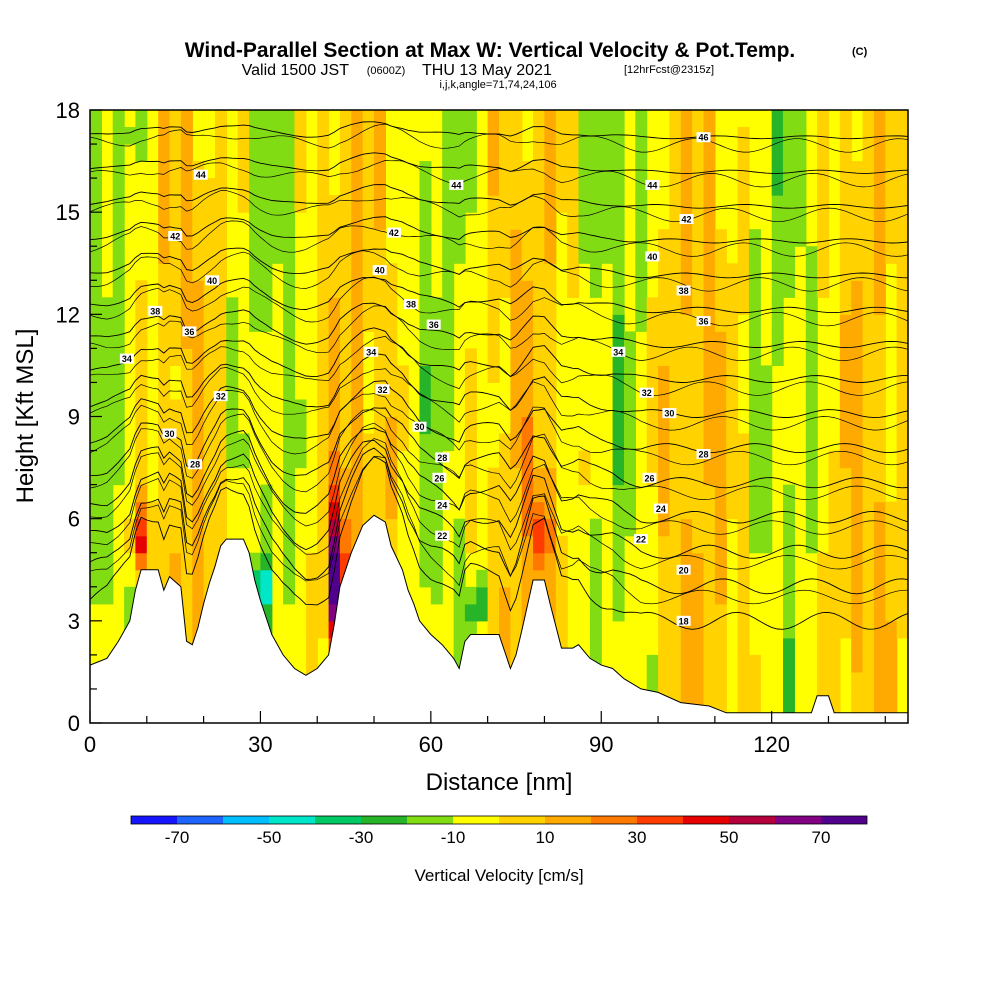 This screenshot has width=1000, height=1000. I want to click on theta-label: 30, so click(669, 413).